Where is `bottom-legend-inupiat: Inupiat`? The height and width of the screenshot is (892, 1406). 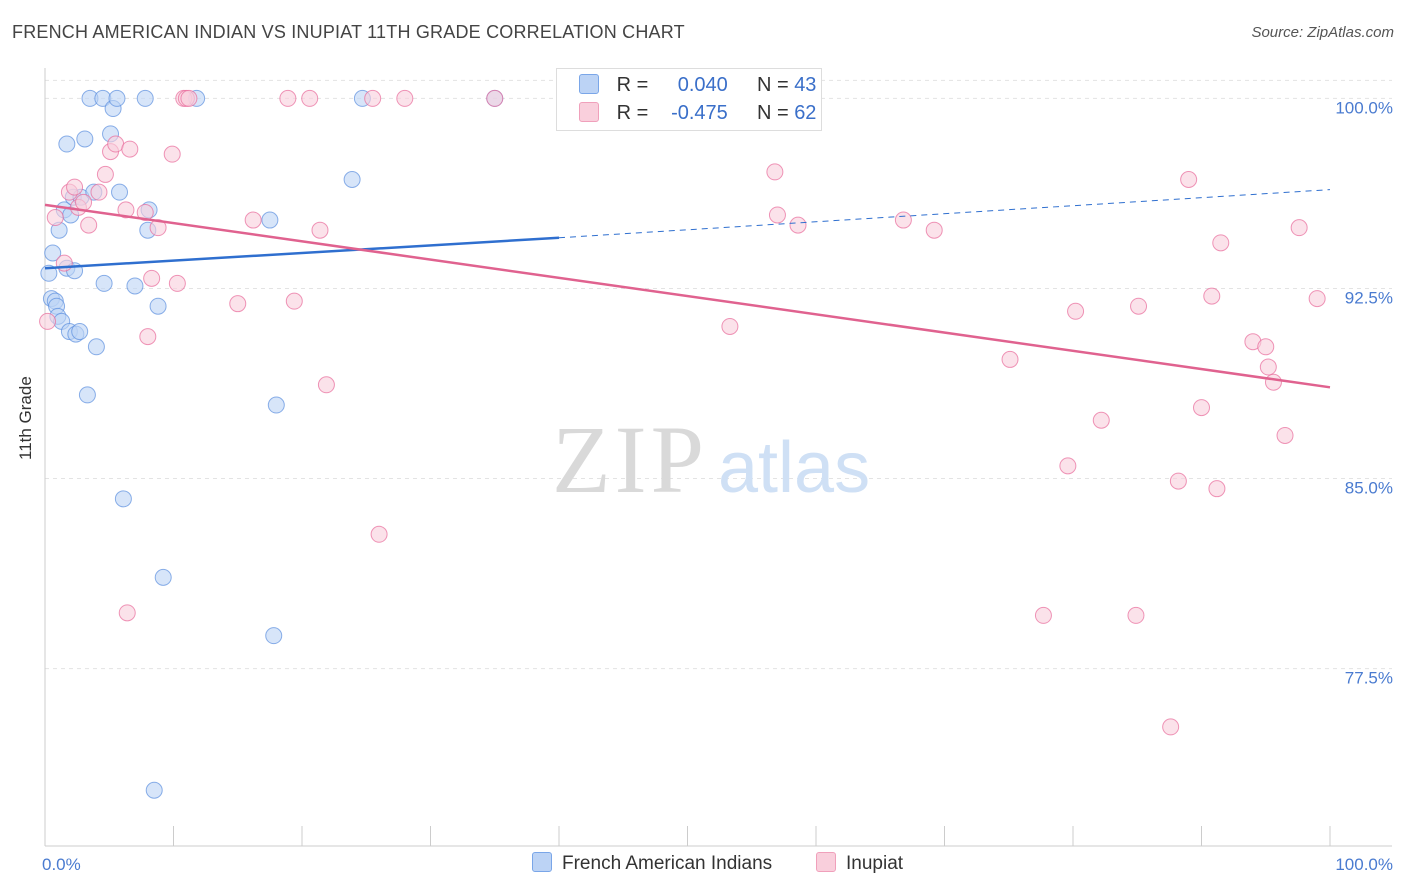 bottom-legend-inupiat: Inupiat is located at coordinates (859, 863).